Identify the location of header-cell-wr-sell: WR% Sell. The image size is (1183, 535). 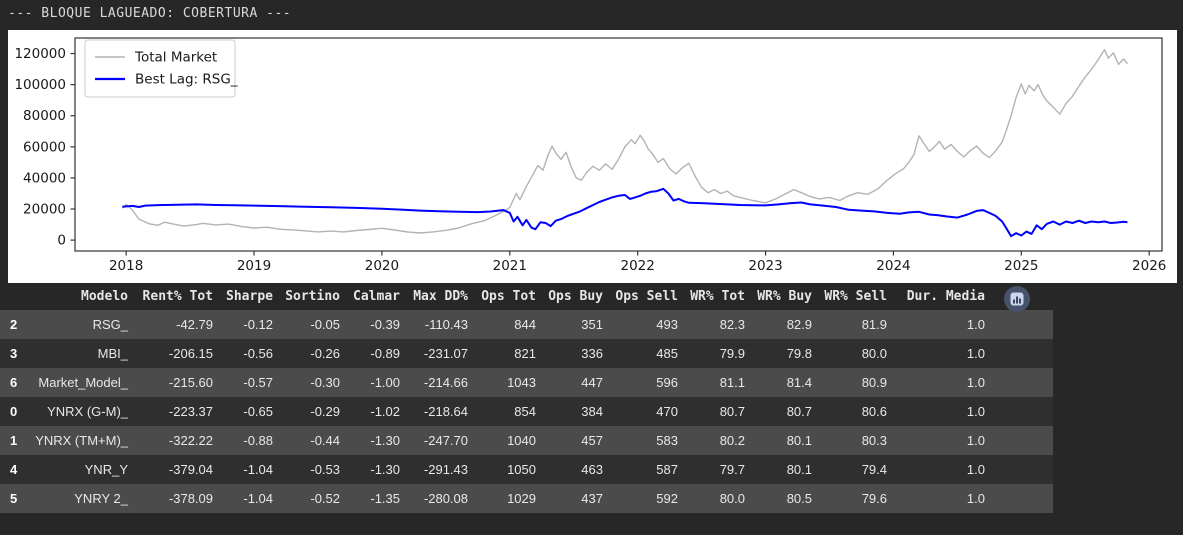
(855, 296).